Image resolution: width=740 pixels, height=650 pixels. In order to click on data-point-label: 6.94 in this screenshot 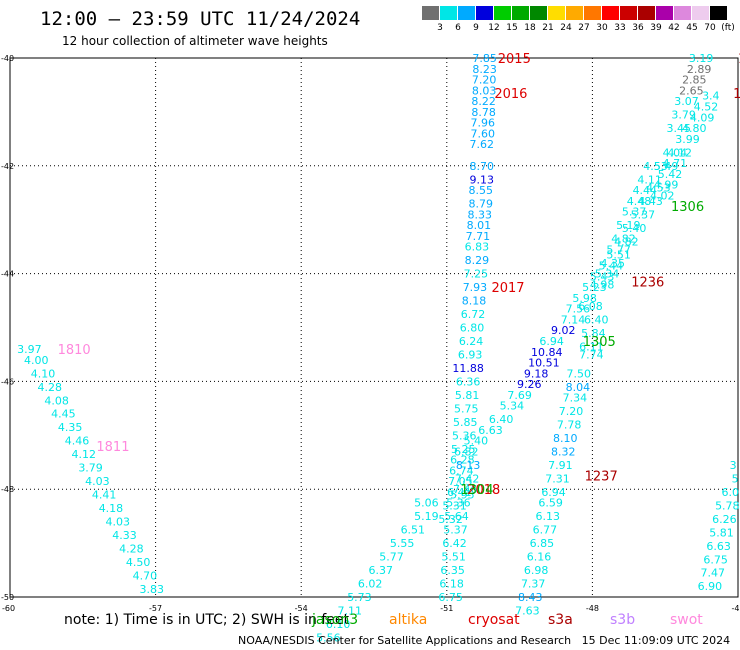, I will do `click(553, 492)`.